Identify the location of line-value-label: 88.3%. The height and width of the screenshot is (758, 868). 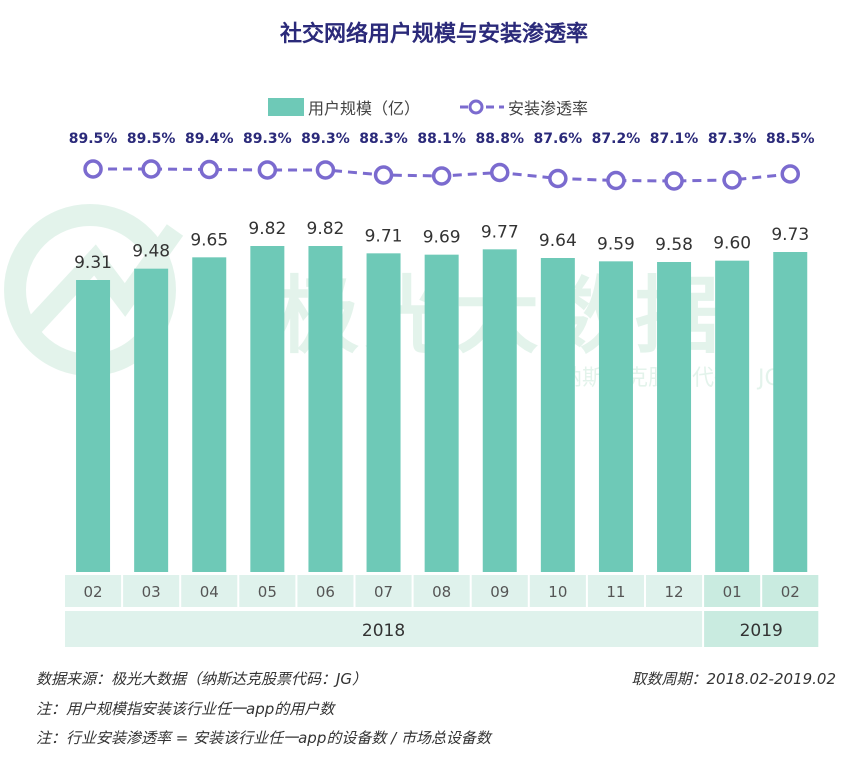
(383, 139).